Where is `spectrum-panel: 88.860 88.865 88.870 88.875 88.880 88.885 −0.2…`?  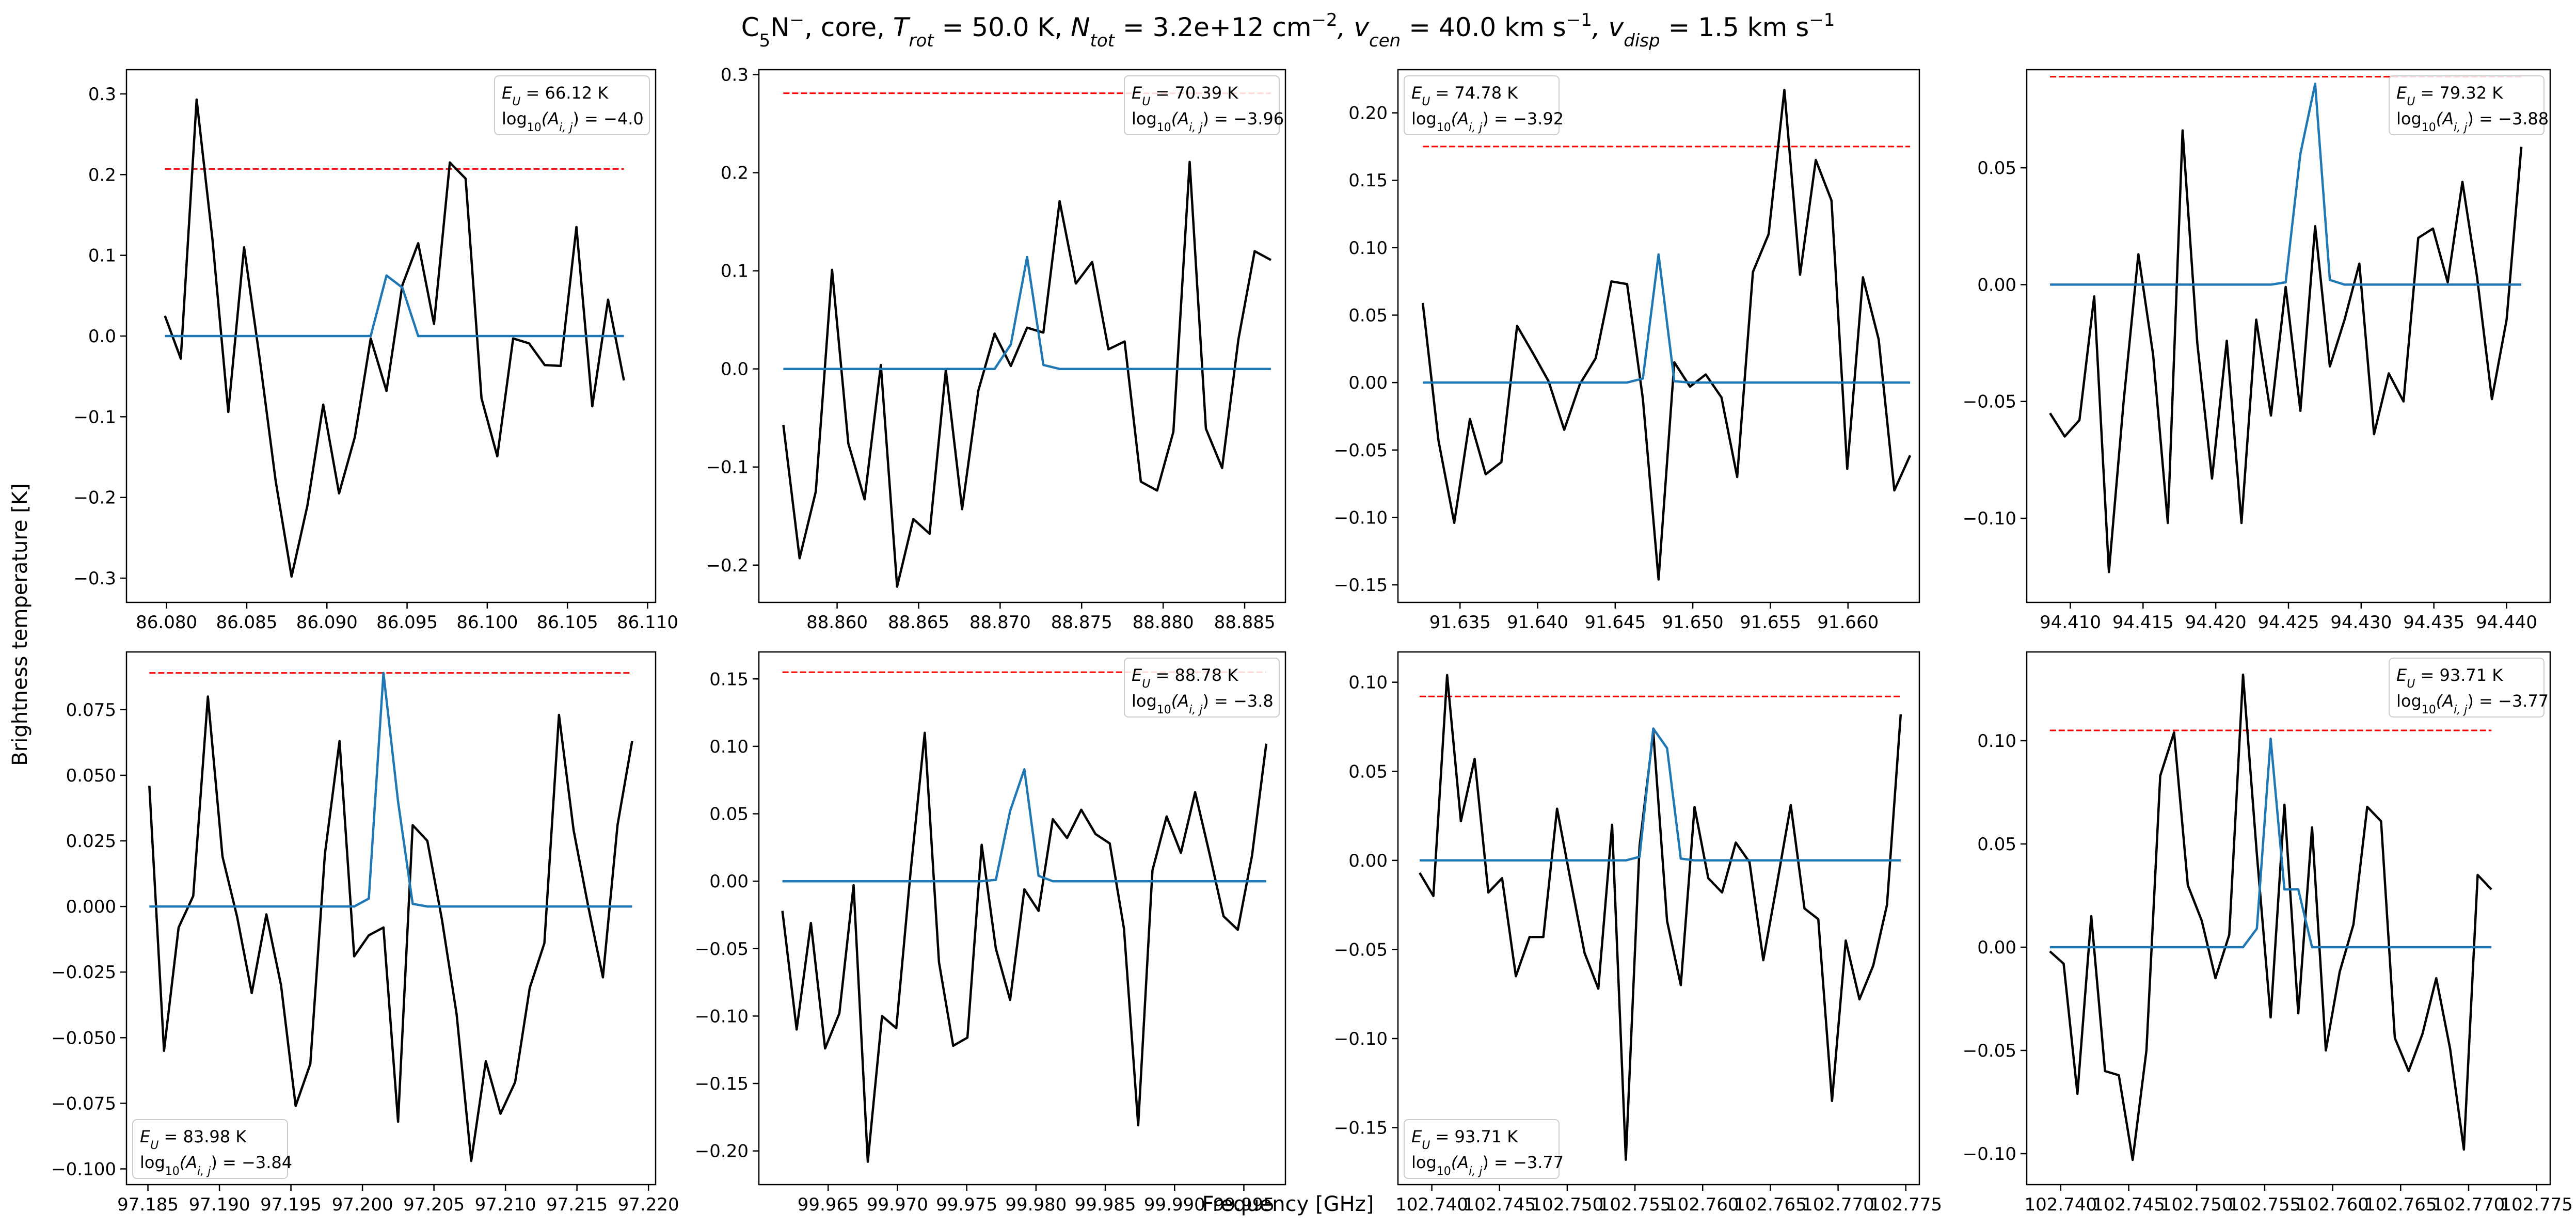 spectrum-panel: 88.860 88.865 88.870 88.875 88.880 88.885 −0.2… is located at coordinates (996, 349).